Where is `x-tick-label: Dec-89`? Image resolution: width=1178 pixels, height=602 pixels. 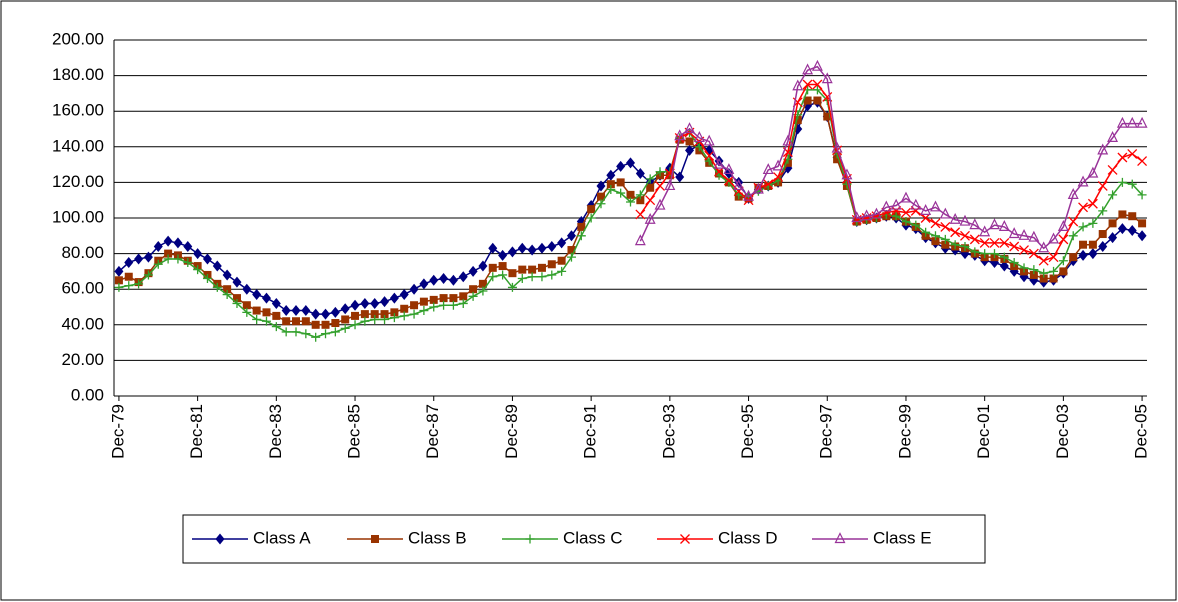
x-tick-label: Dec-89 is located at coordinates (511, 431).